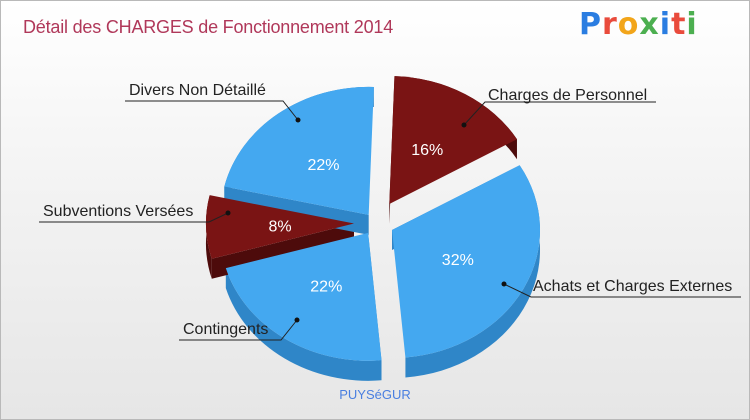  I want to click on logo-letter: t, so click(679, 24).